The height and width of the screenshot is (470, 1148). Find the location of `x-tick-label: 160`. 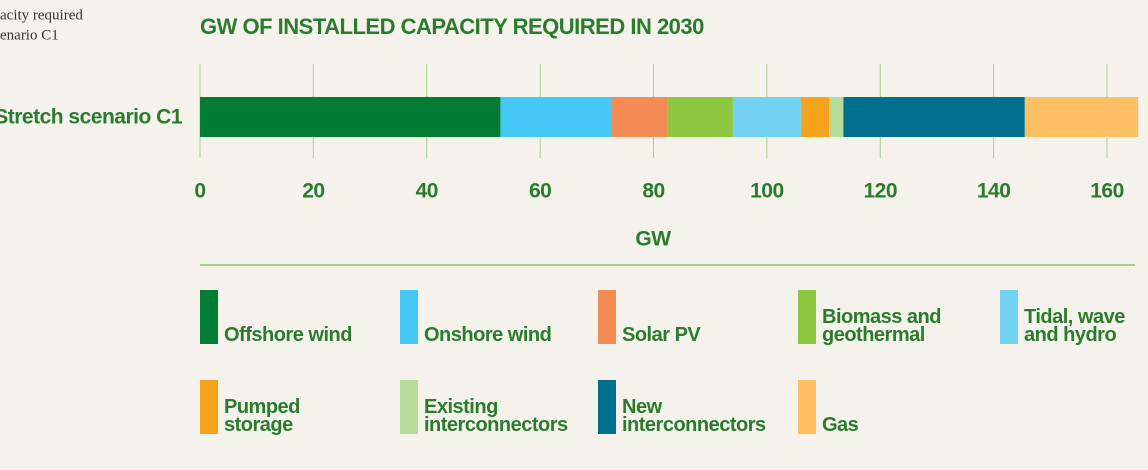

x-tick-label: 160 is located at coordinates (1107, 191).